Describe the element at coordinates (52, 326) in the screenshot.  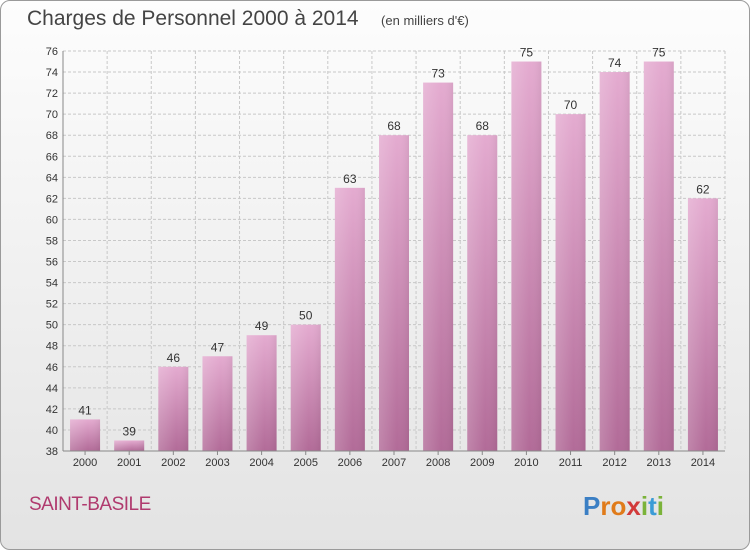
I see `y-tick-label: 50` at that location.